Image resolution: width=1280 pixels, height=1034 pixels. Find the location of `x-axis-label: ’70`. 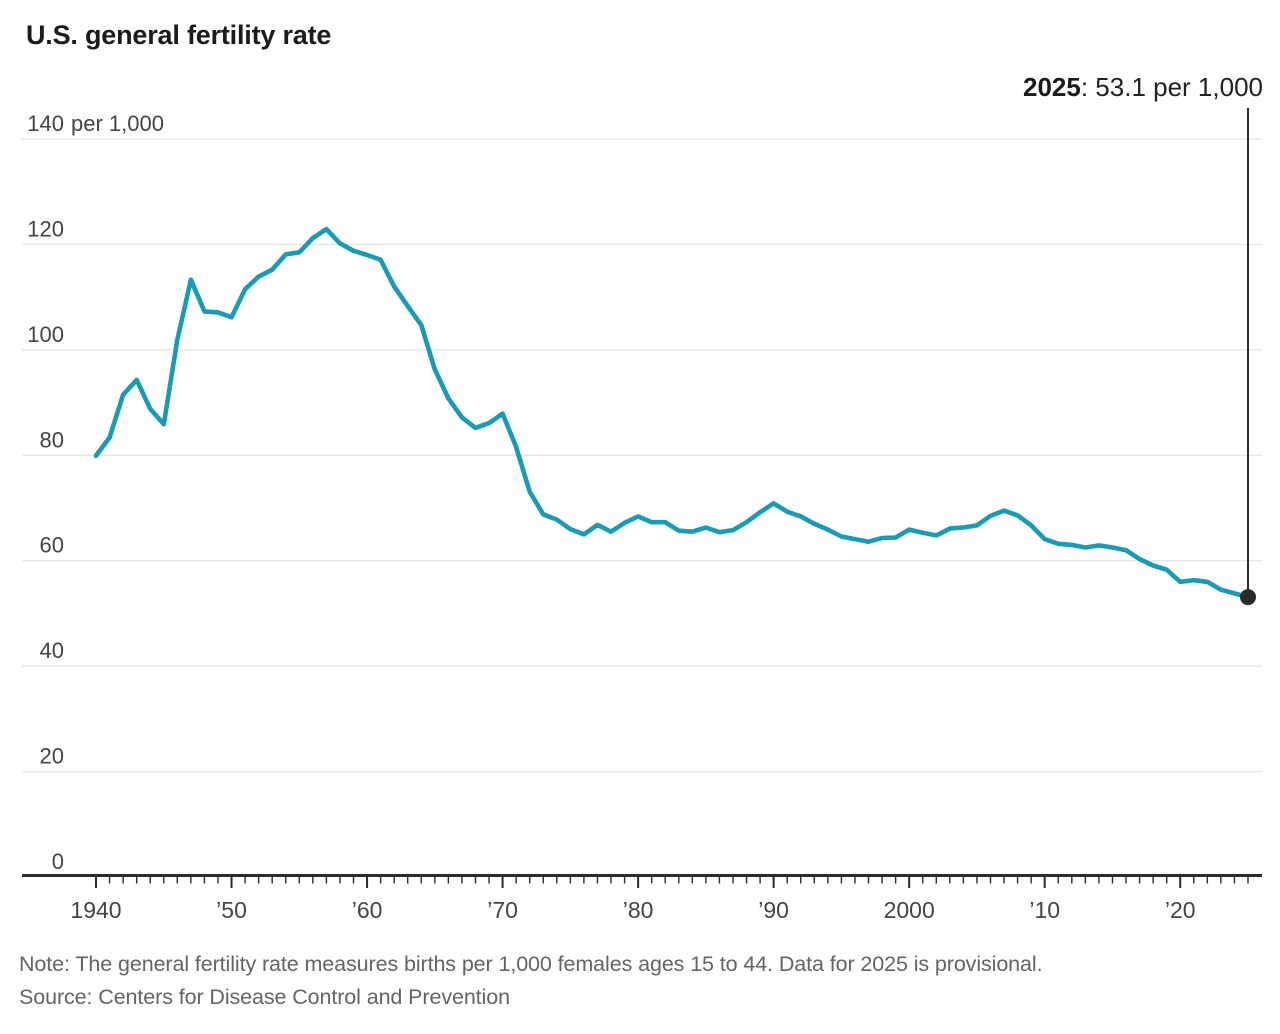

x-axis-label: ’70 is located at coordinates (502, 910).